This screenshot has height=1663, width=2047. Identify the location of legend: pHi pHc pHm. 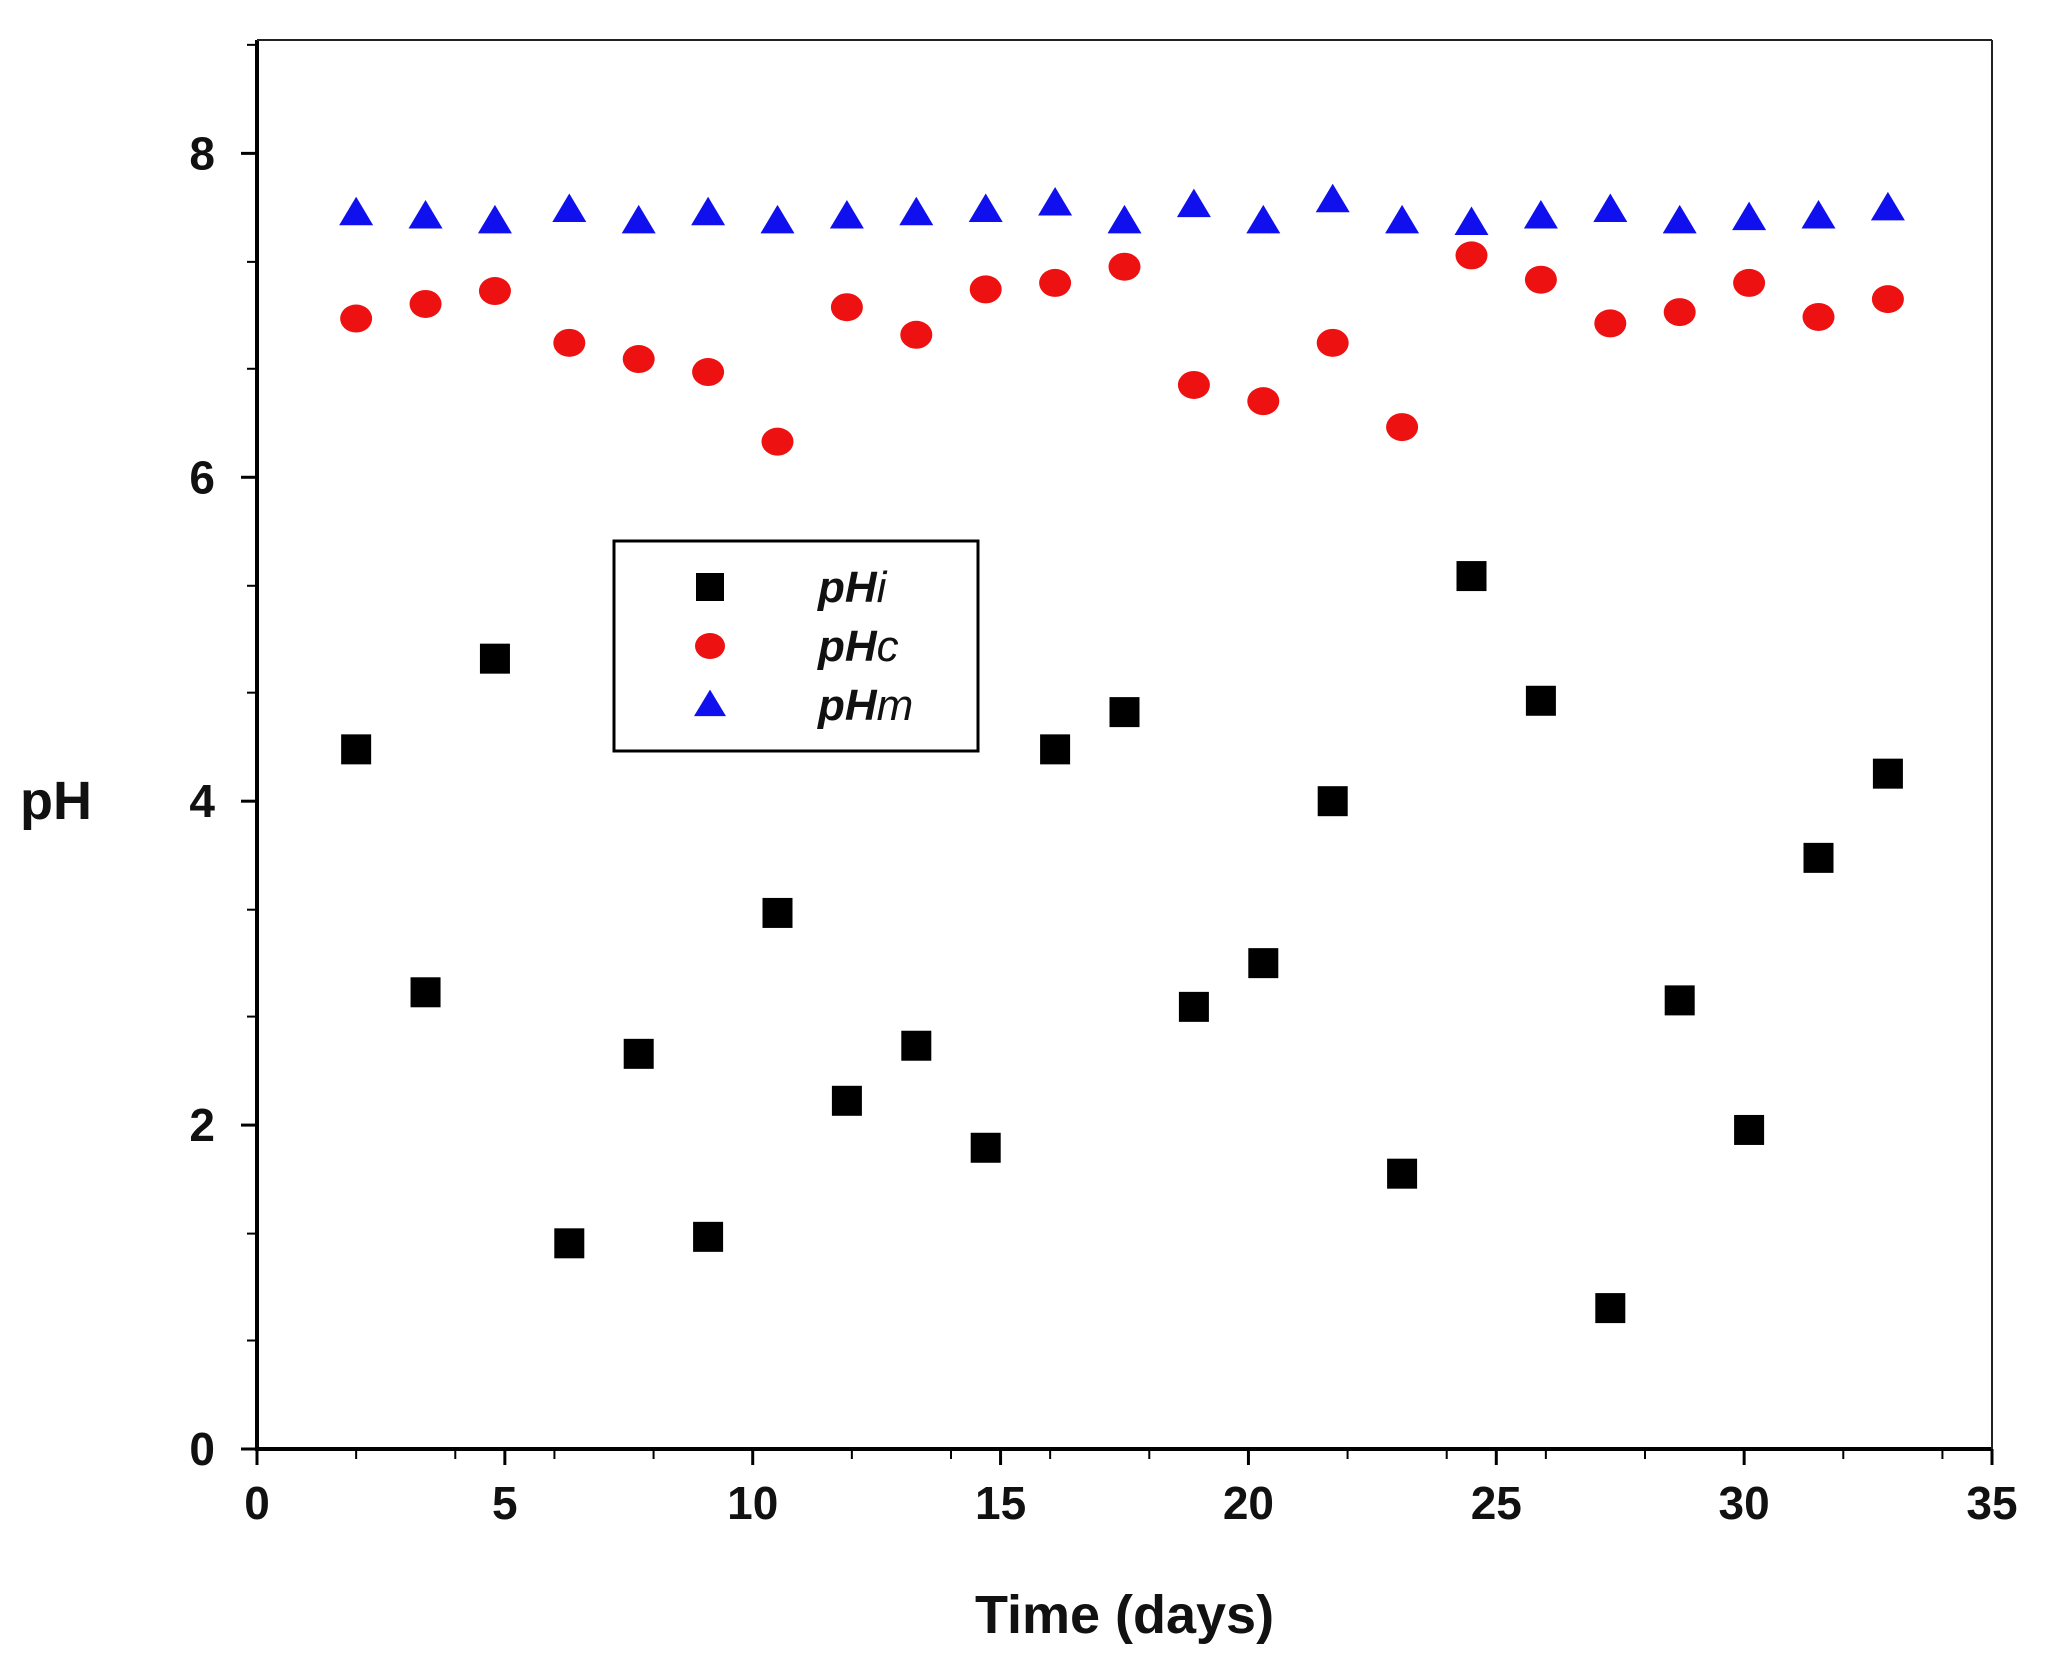
(796, 646).